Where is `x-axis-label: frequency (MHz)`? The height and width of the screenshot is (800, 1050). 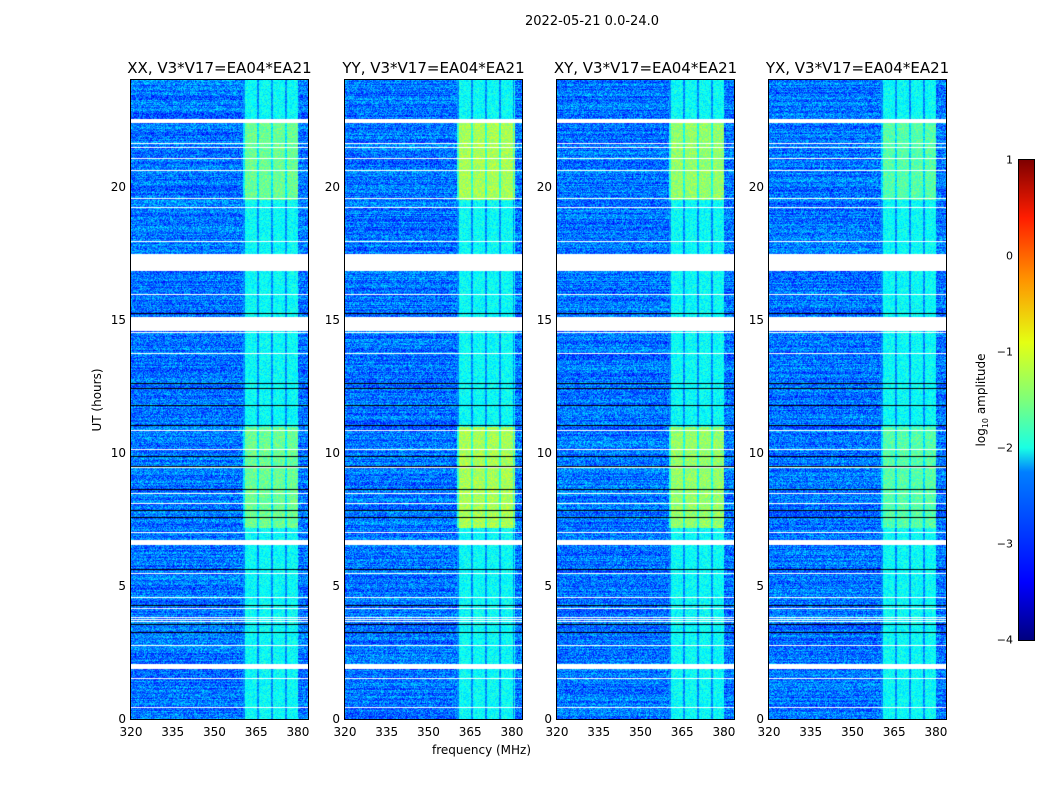 x-axis-label: frequency (MHz) is located at coordinates (482, 750).